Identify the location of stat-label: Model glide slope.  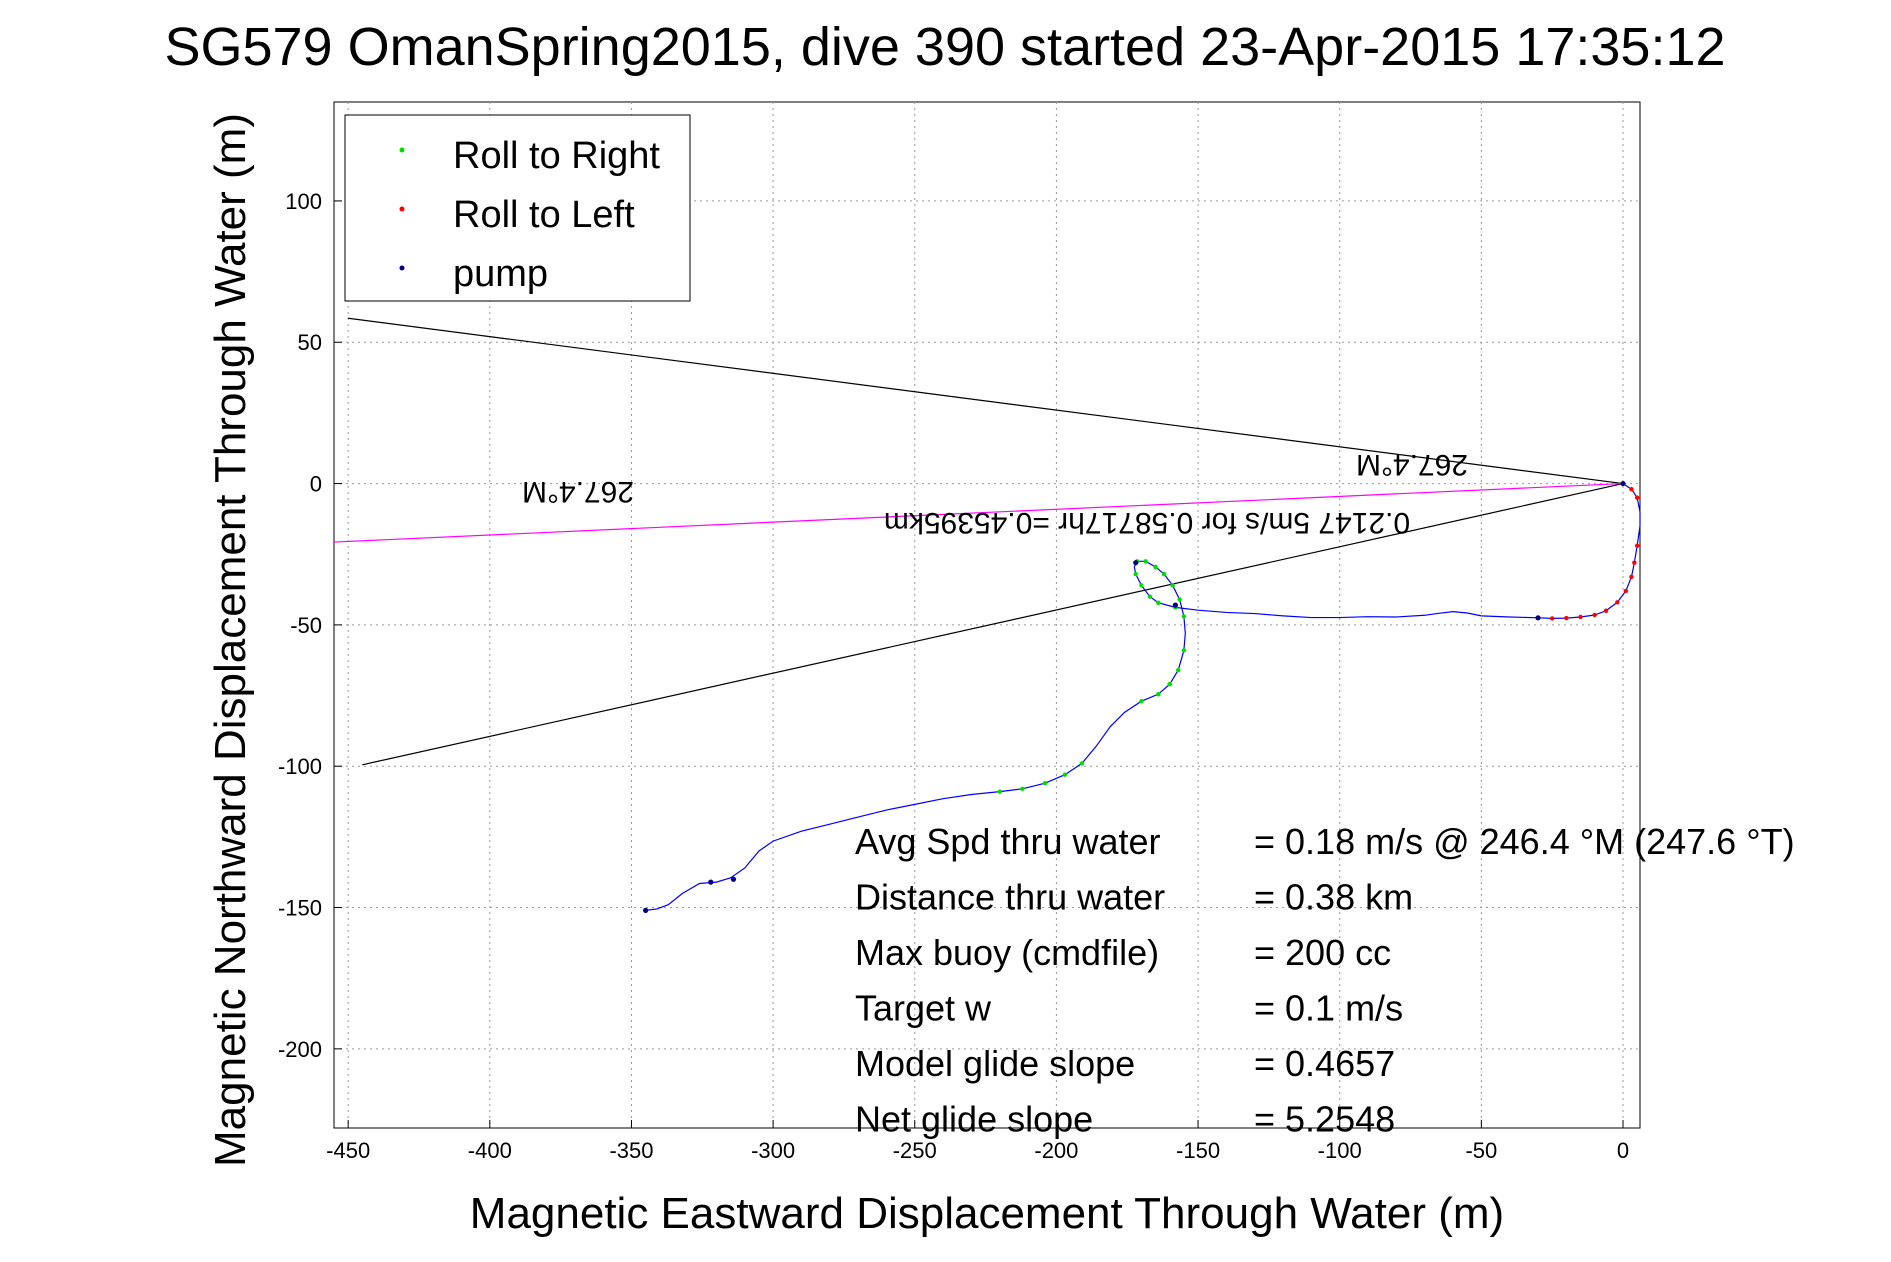
(995, 1063).